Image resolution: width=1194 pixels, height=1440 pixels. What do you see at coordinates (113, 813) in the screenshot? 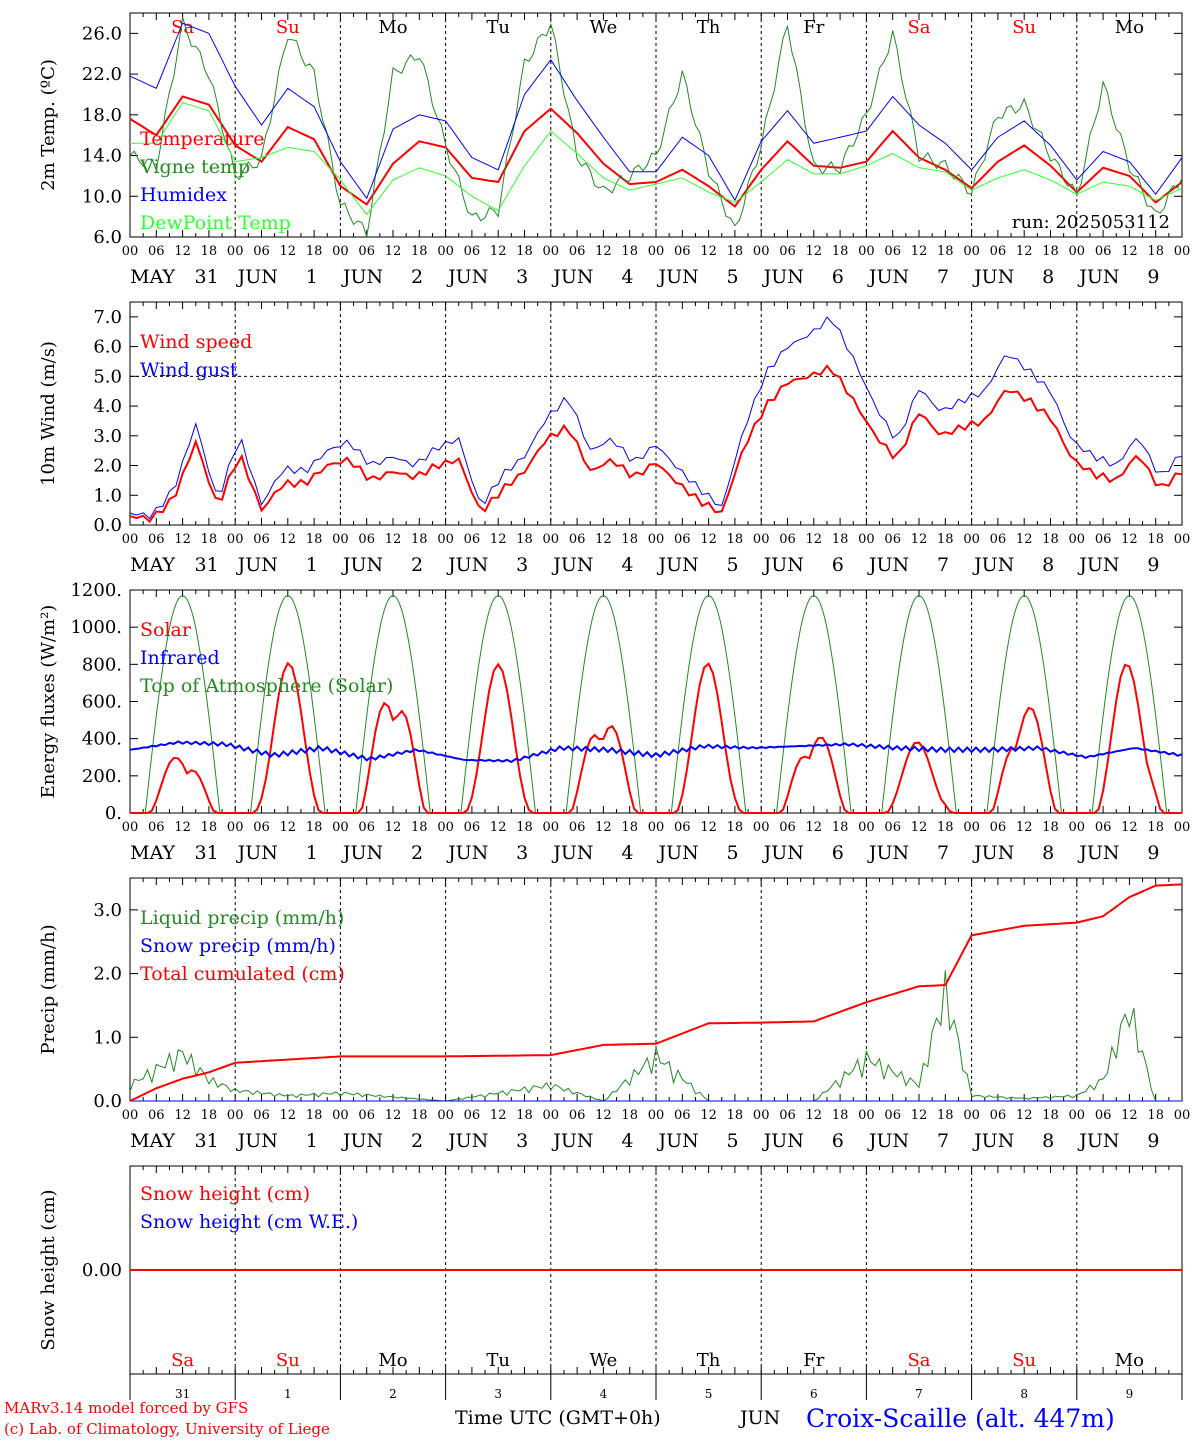
I see `y-tick-label: 0.` at bounding box center [113, 813].